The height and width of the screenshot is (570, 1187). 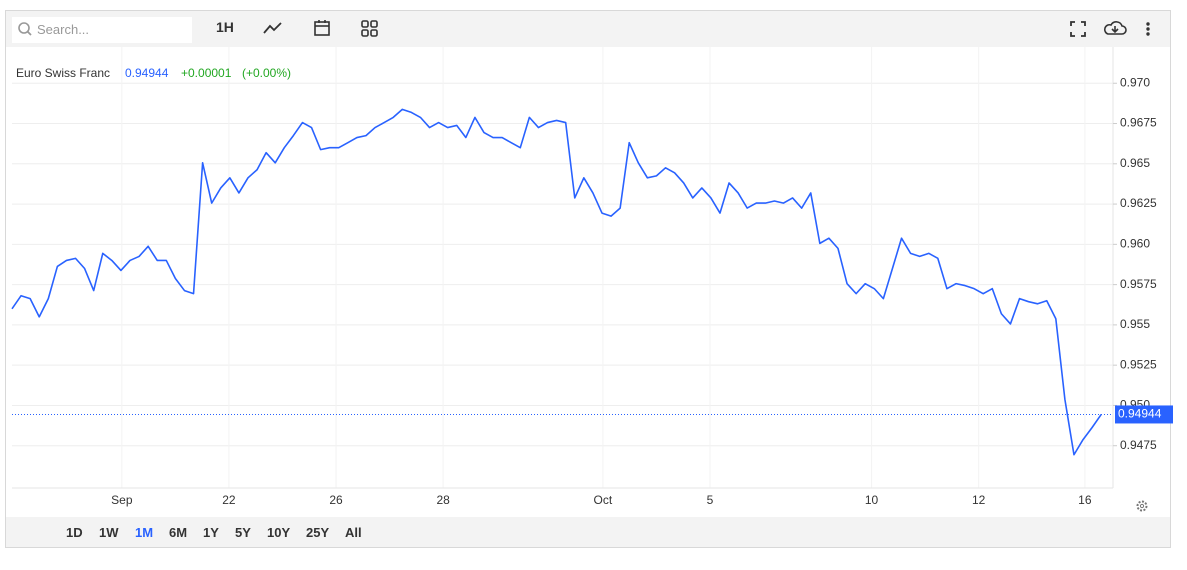 What do you see at coordinates (279, 532) in the screenshot?
I see `range-button: 10Y` at bounding box center [279, 532].